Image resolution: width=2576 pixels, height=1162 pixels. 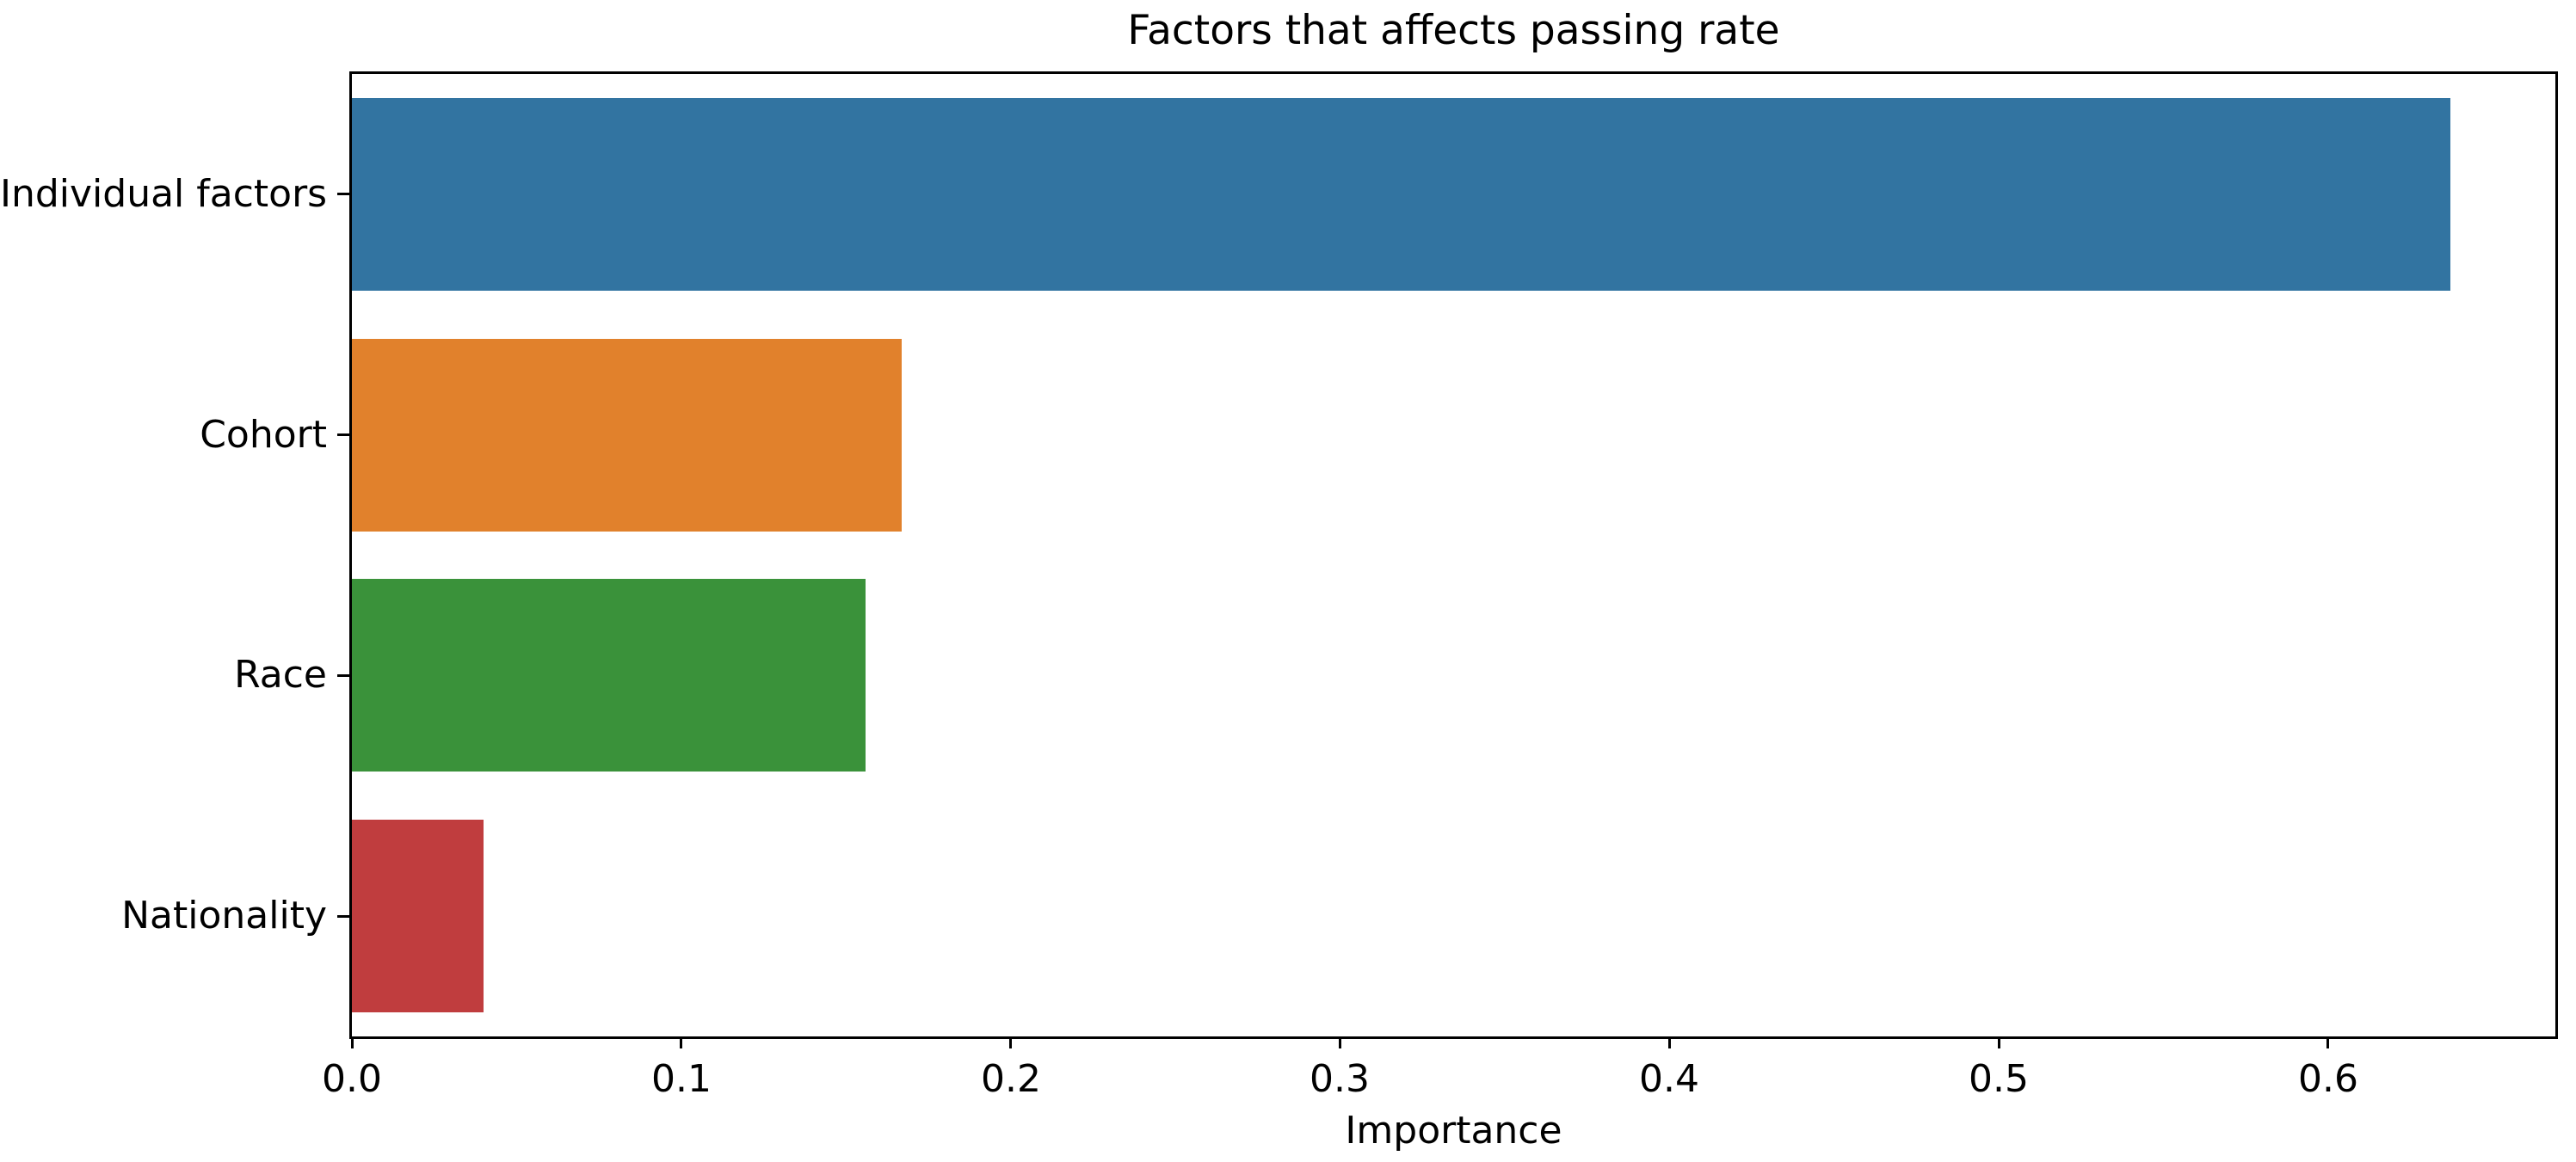 I want to click on x-tick-label: 0.2, so click(x=1011, y=1079).